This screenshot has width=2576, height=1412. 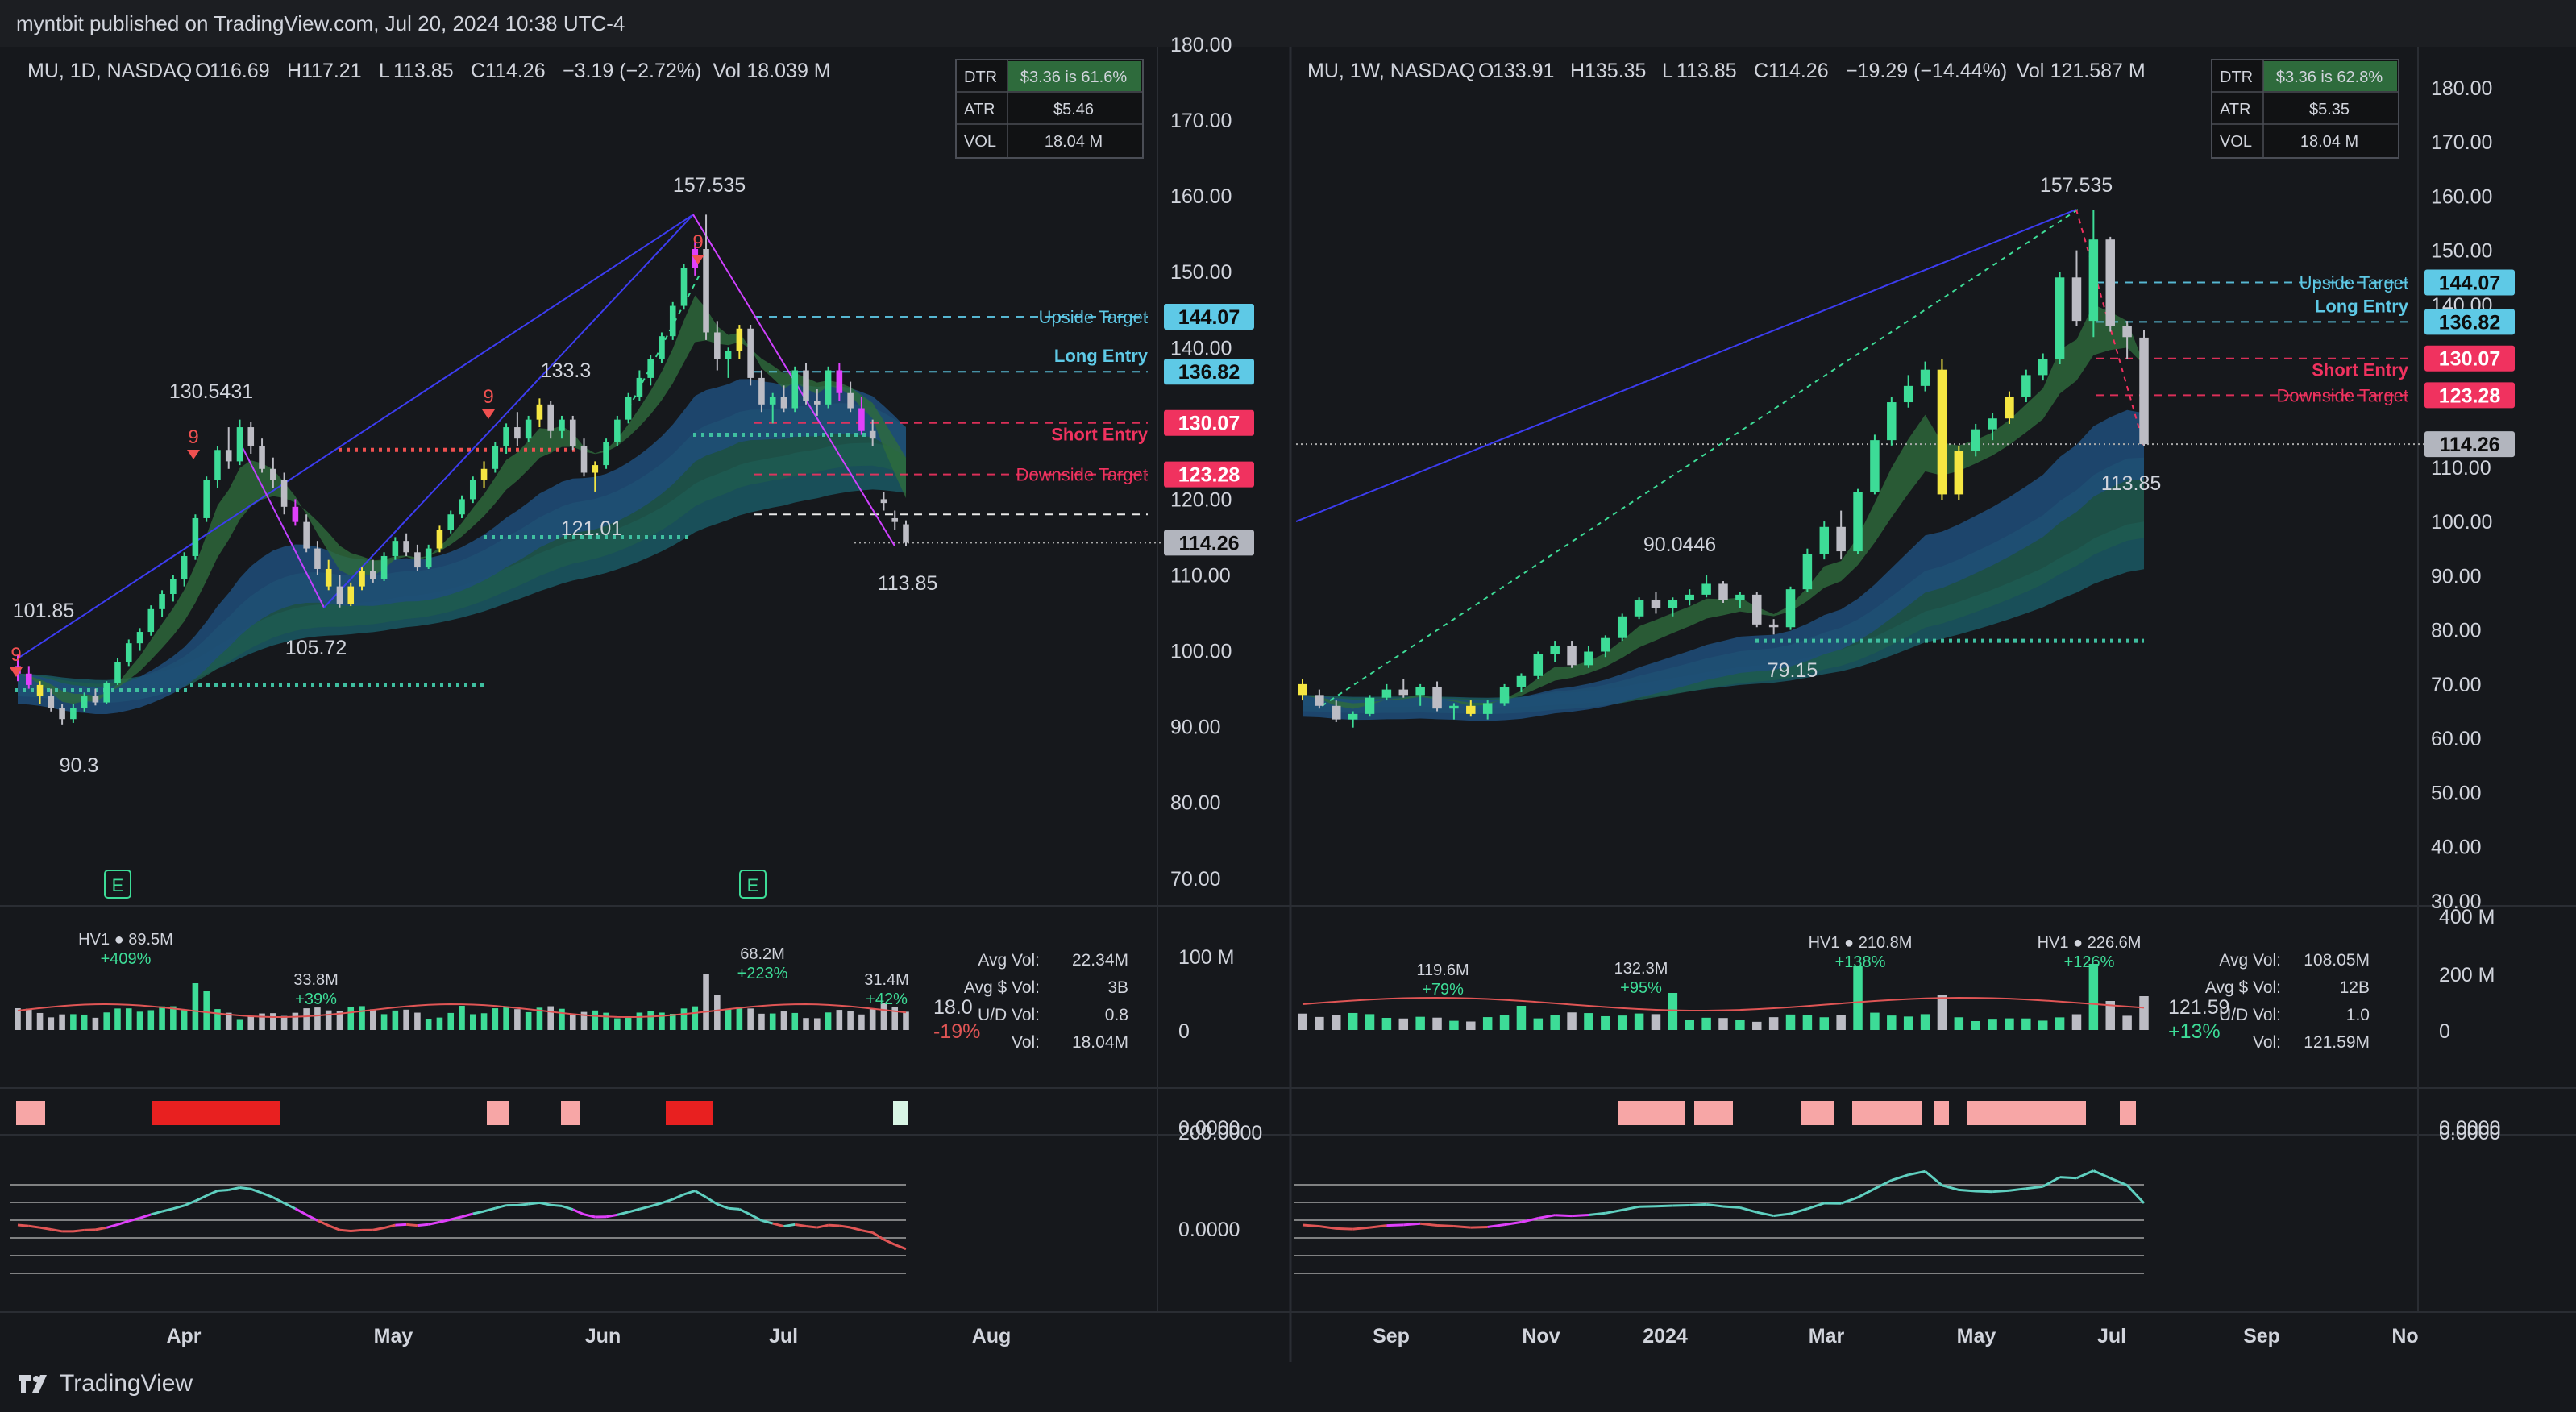 I want to click on daily-volume-label-3: 31.4M, so click(x=886, y=980).